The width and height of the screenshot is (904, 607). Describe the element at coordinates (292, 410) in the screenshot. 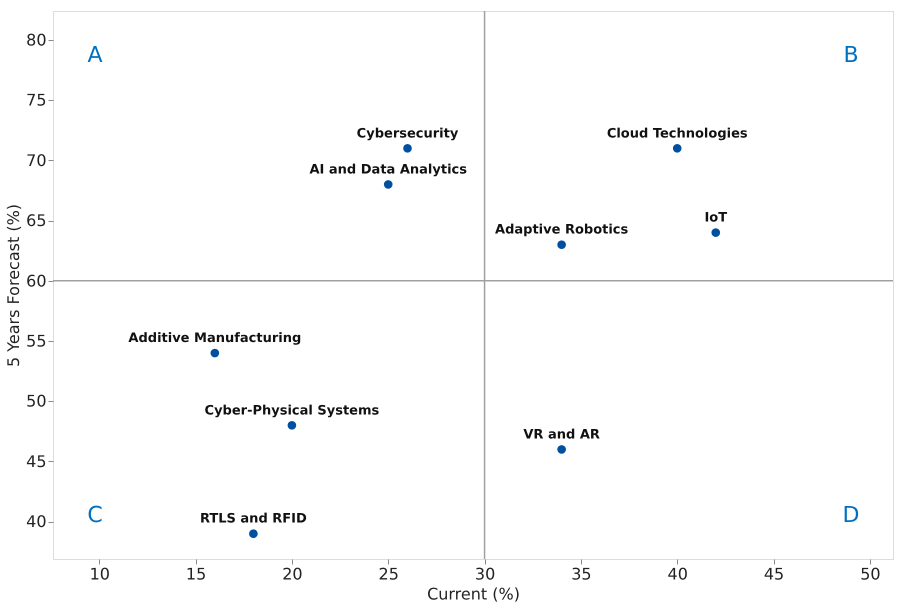

I see `series-label: Cyber-Physical Systems` at that location.